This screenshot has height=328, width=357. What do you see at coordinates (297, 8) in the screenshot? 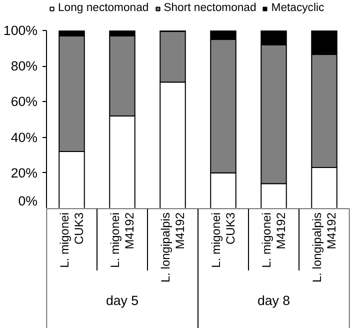
I see `legend-label: Metacyclic` at bounding box center [297, 8].